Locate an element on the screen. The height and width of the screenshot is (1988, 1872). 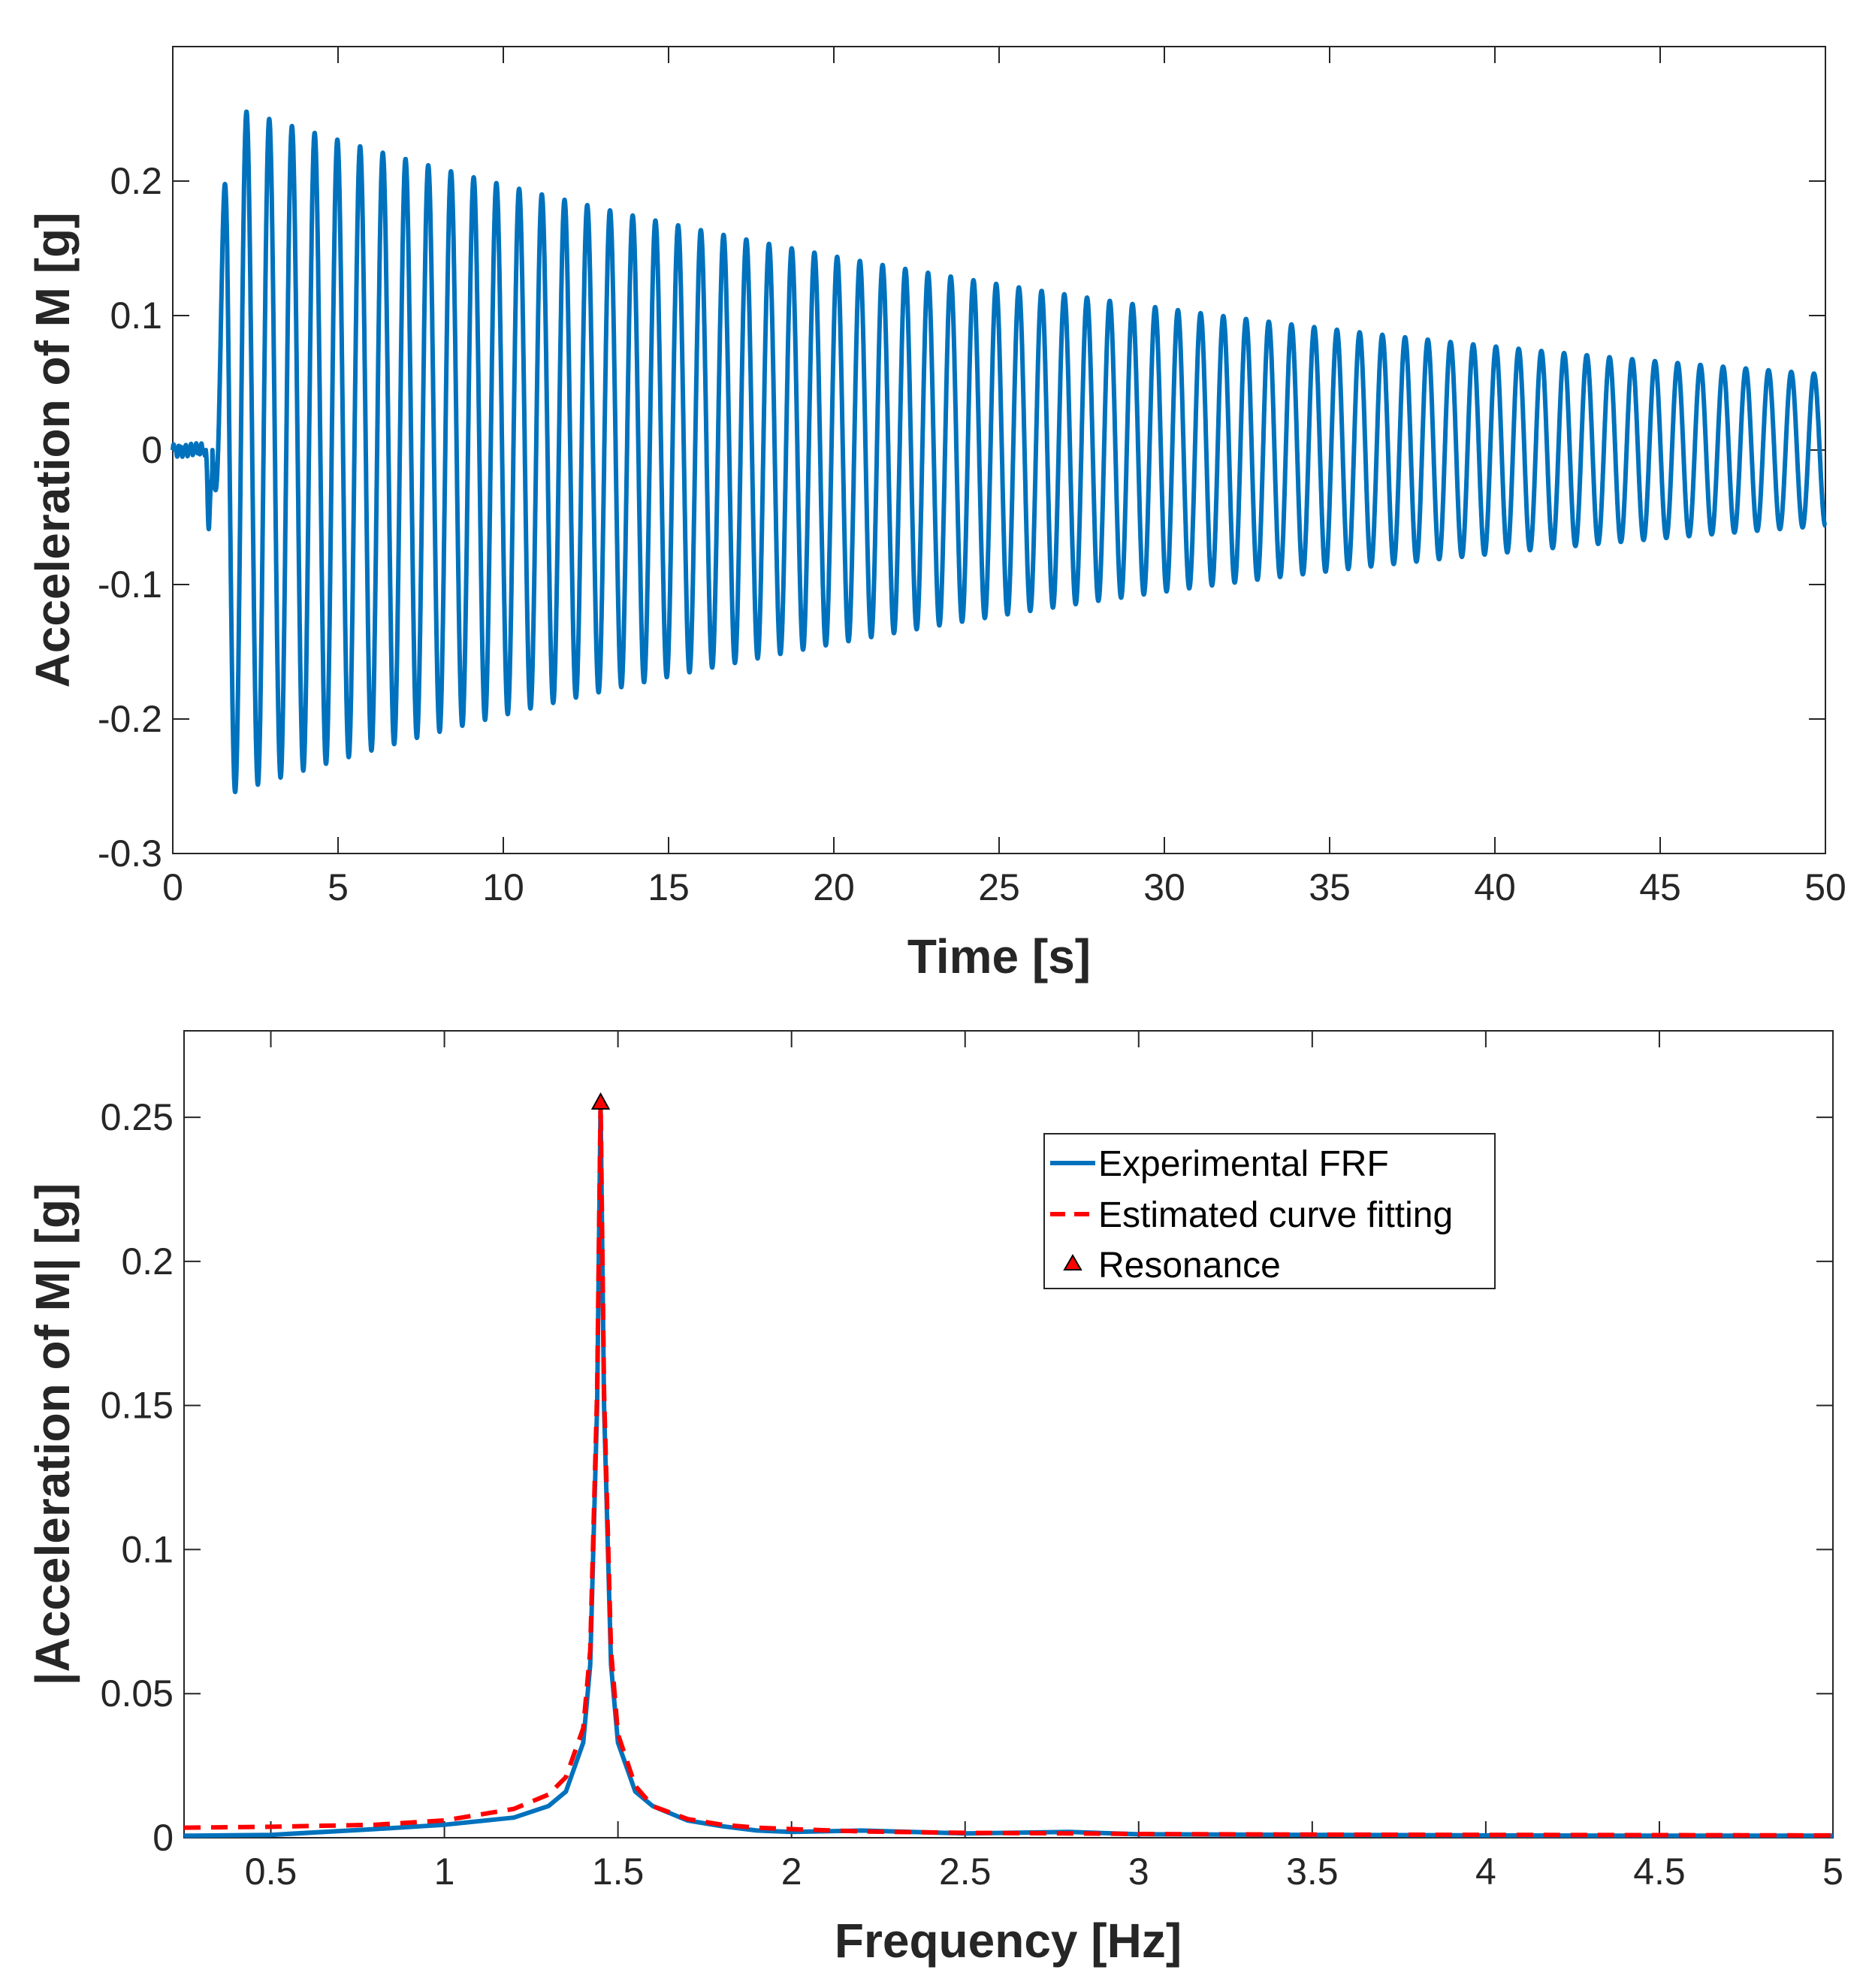
time-plot-y-tick-label: 0.1 is located at coordinates (136, 316).